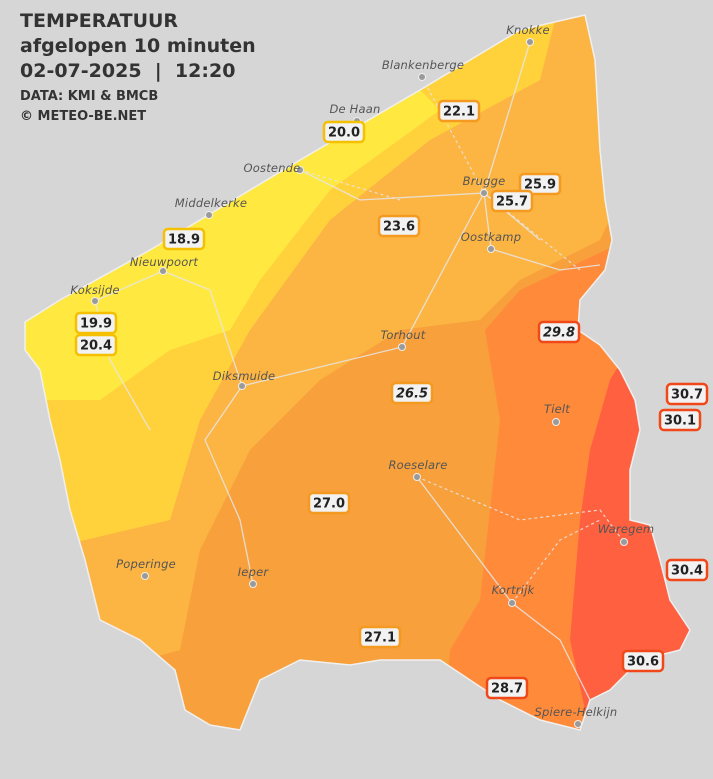 The height and width of the screenshot is (779, 713). Describe the element at coordinates (272, 168) in the screenshot. I see `city-label: Oostende` at that location.